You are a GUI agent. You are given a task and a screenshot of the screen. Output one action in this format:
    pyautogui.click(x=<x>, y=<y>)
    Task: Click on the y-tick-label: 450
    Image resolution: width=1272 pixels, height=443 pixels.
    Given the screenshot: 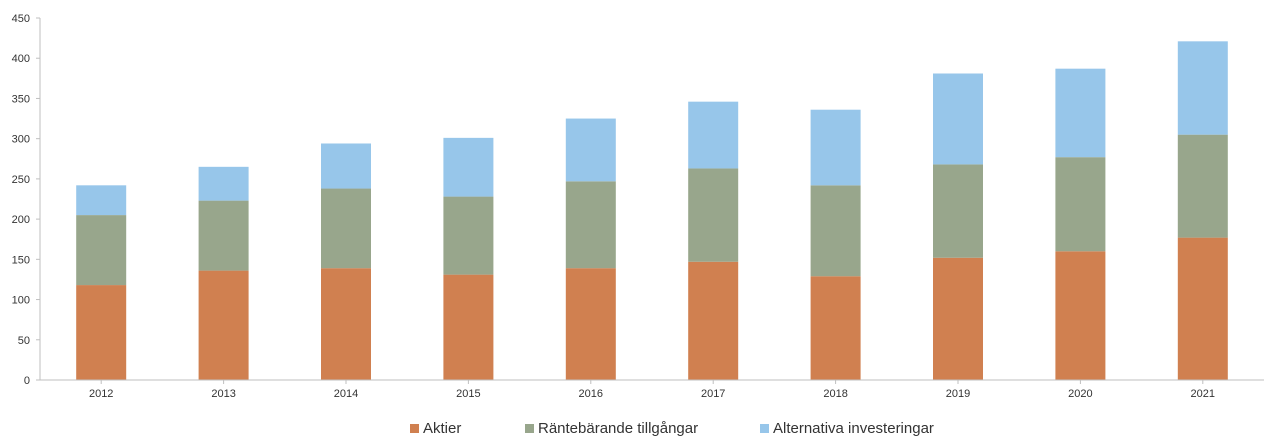 What is the action you would take?
    pyautogui.click(x=21, y=19)
    